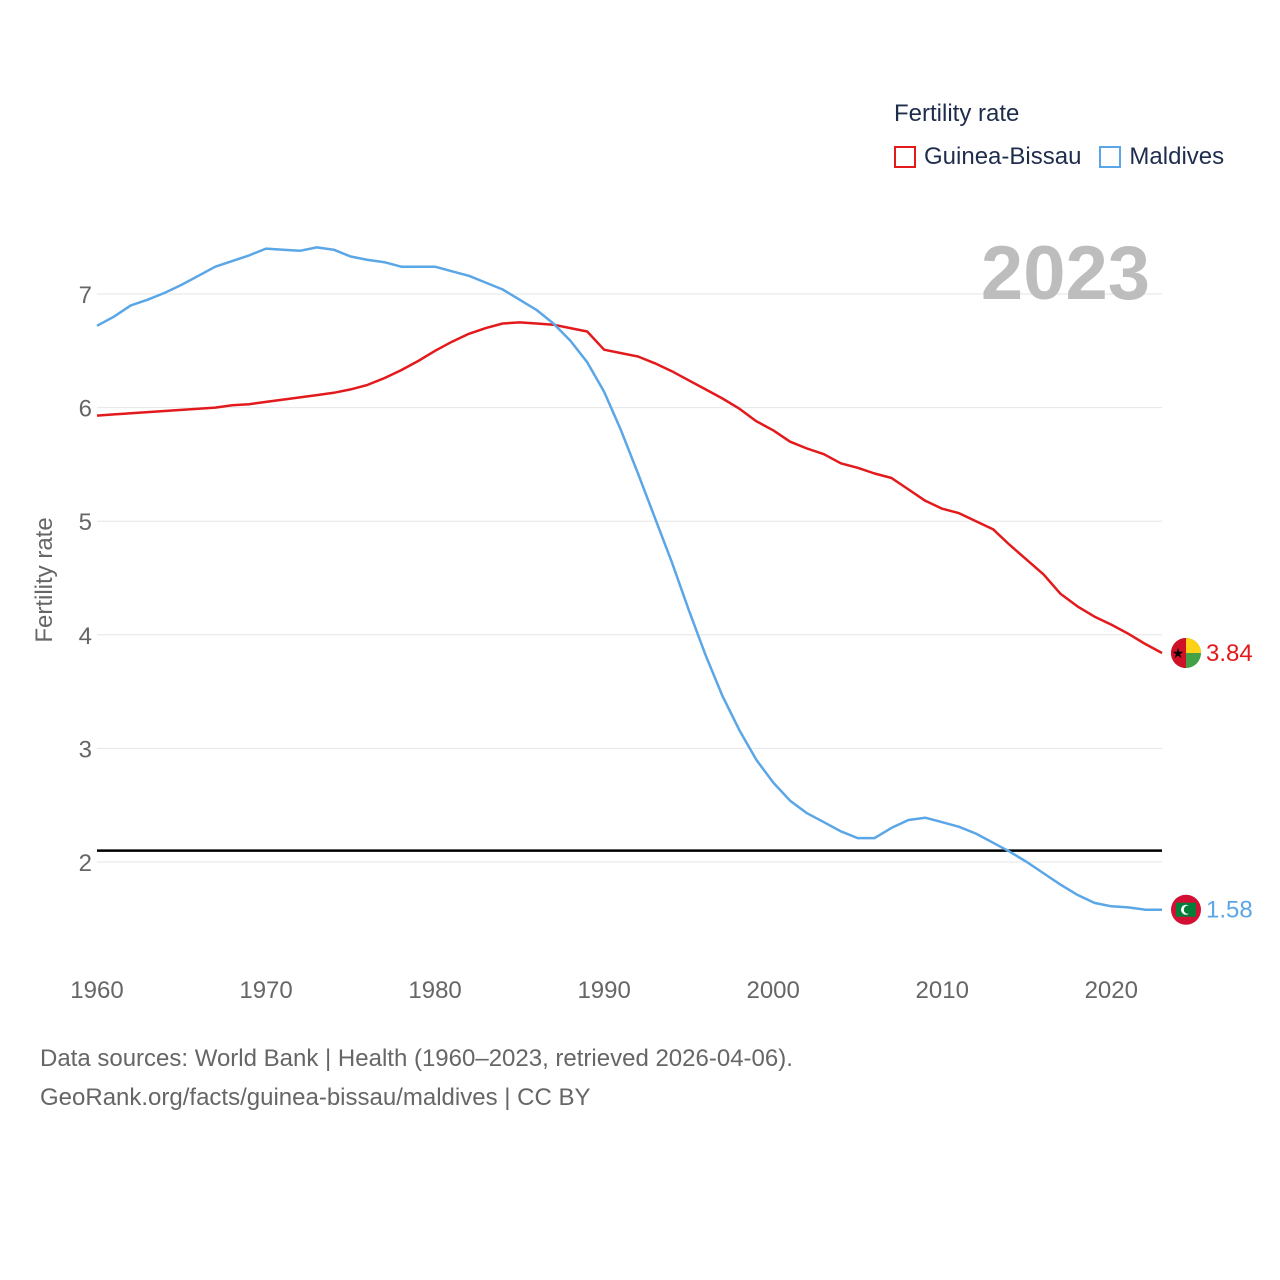  What do you see at coordinates (942, 990) in the screenshot?
I see `x-tick-label: 2010` at bounding box center [942, 990].